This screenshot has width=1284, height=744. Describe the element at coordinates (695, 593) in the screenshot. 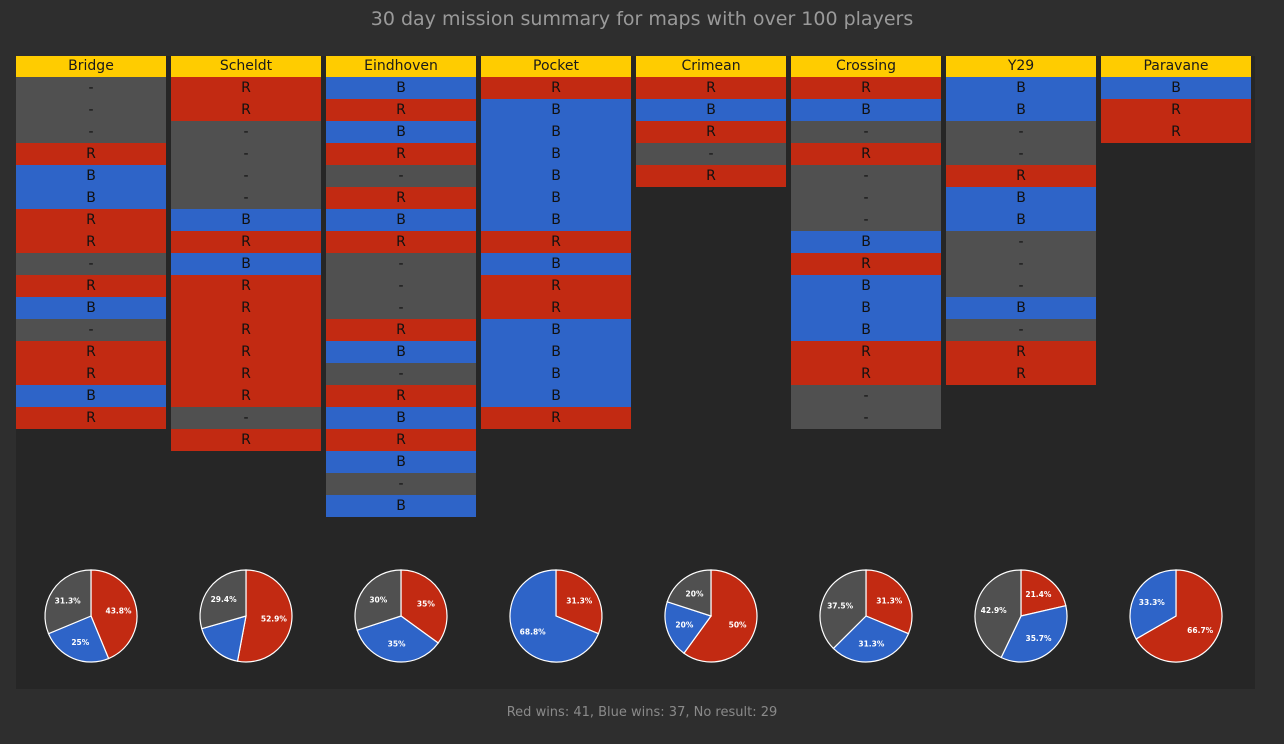

I see `pie-label: 20%` at that location.